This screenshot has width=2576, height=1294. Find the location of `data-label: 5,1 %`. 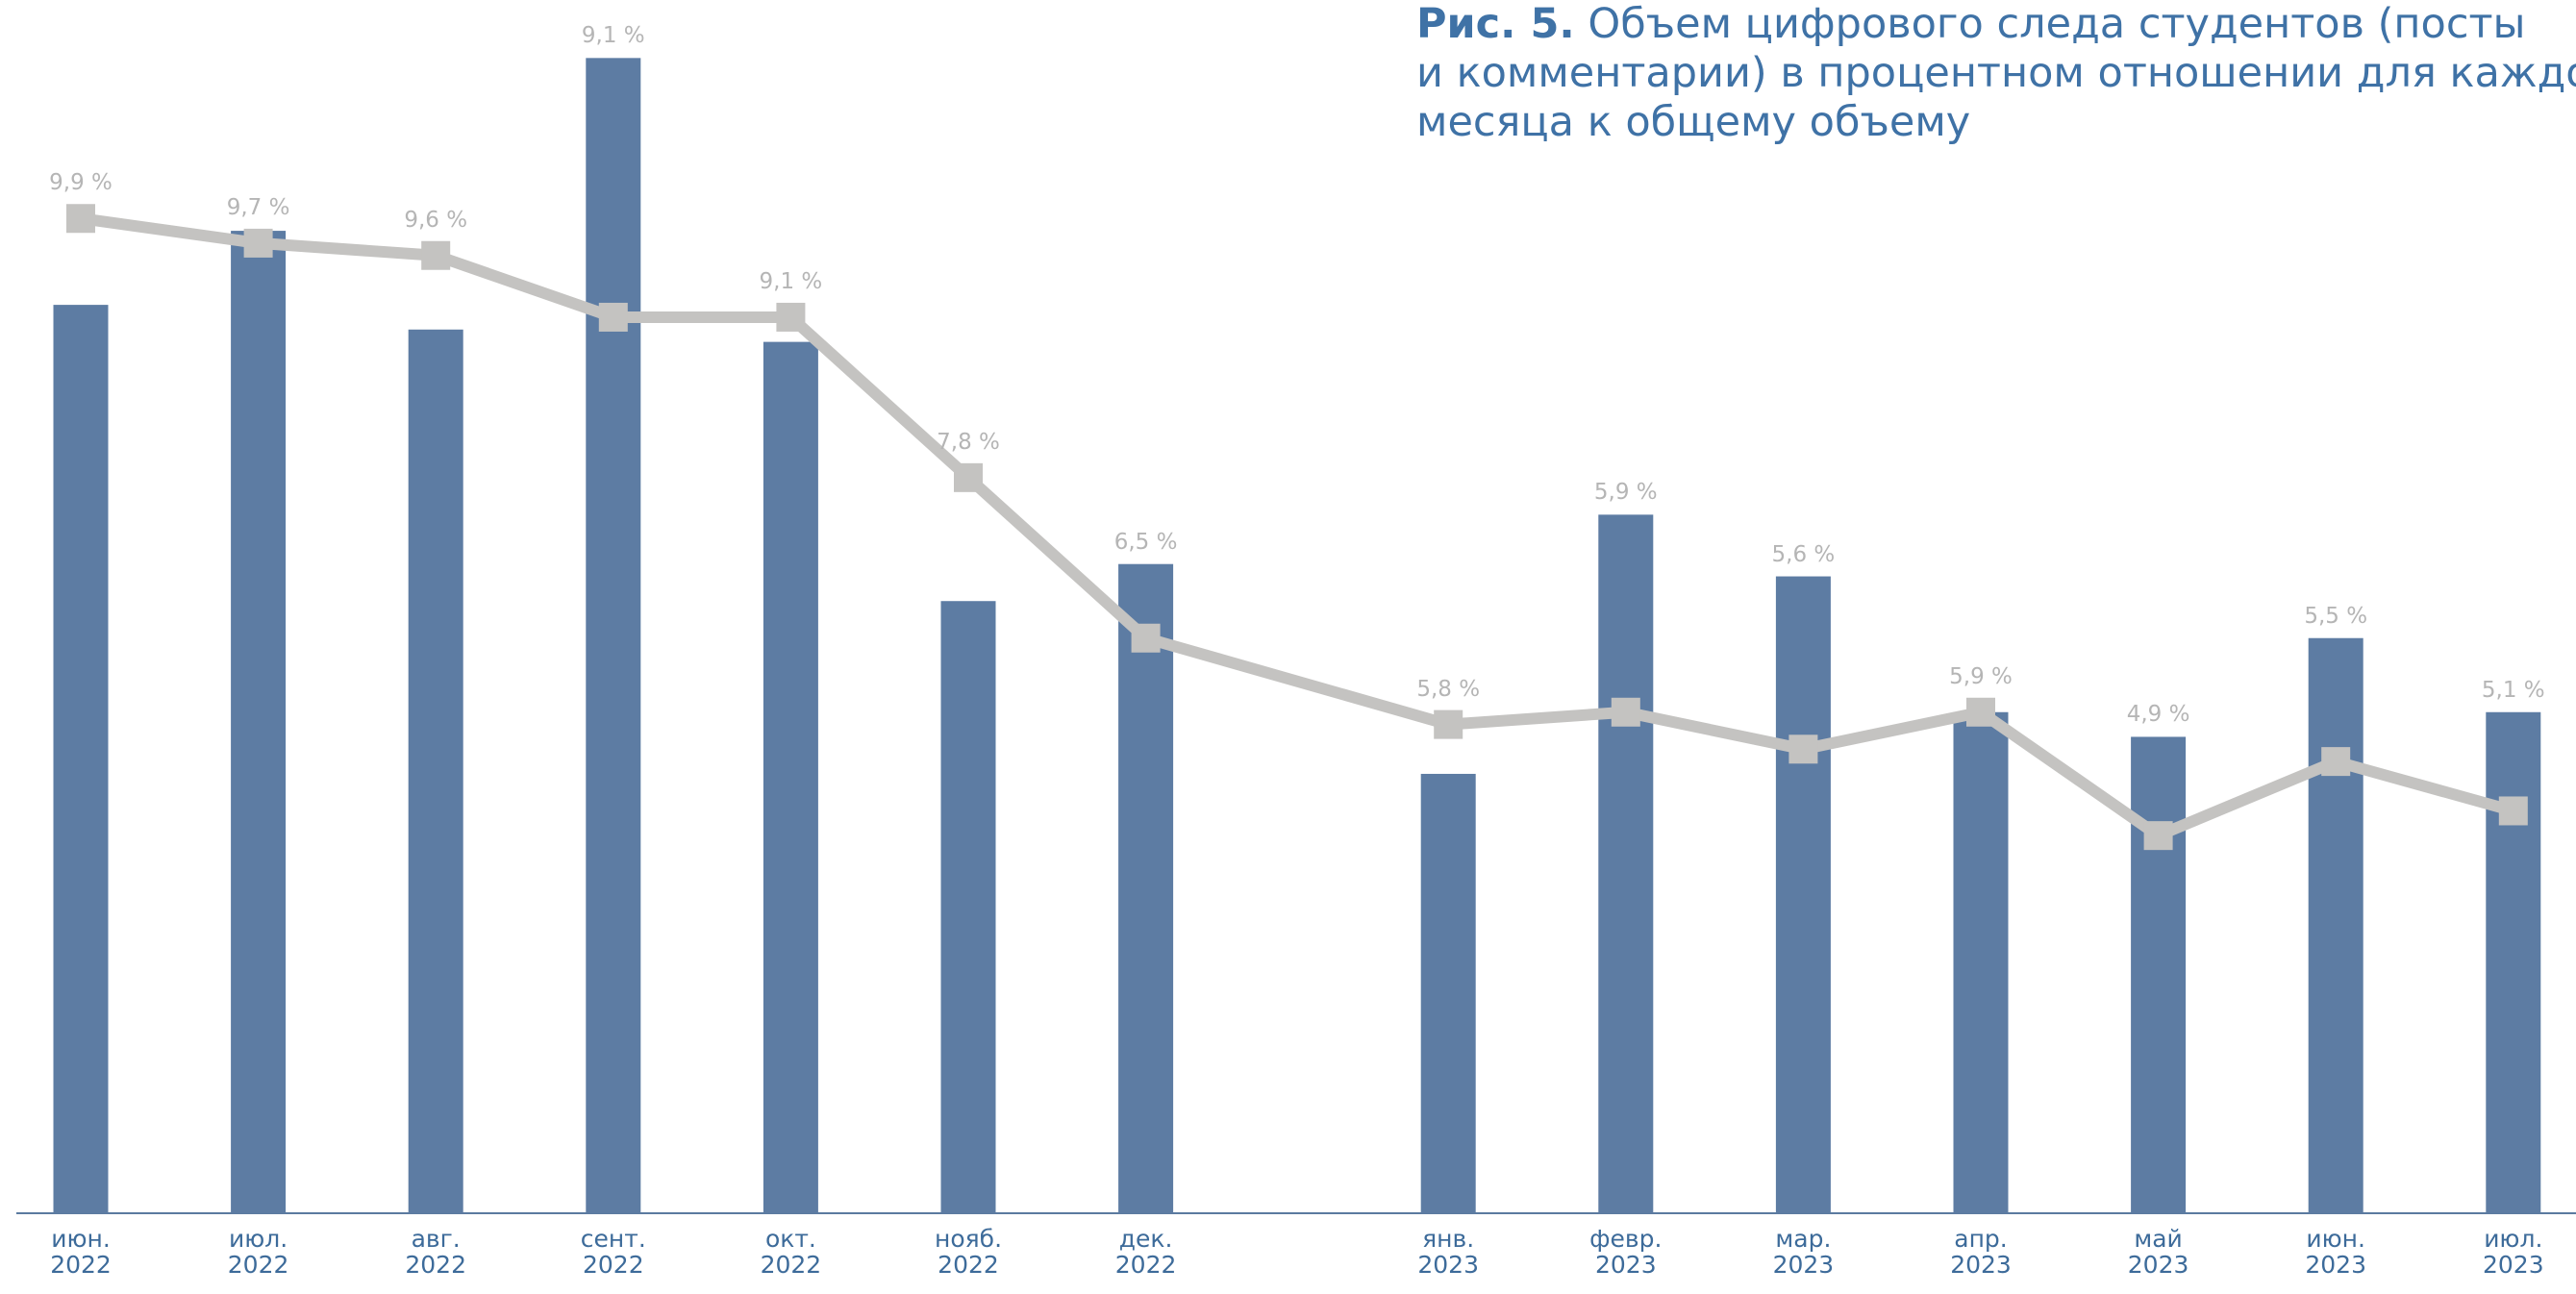

data-label: 5,1 % is located at coordinates (2513, 690).